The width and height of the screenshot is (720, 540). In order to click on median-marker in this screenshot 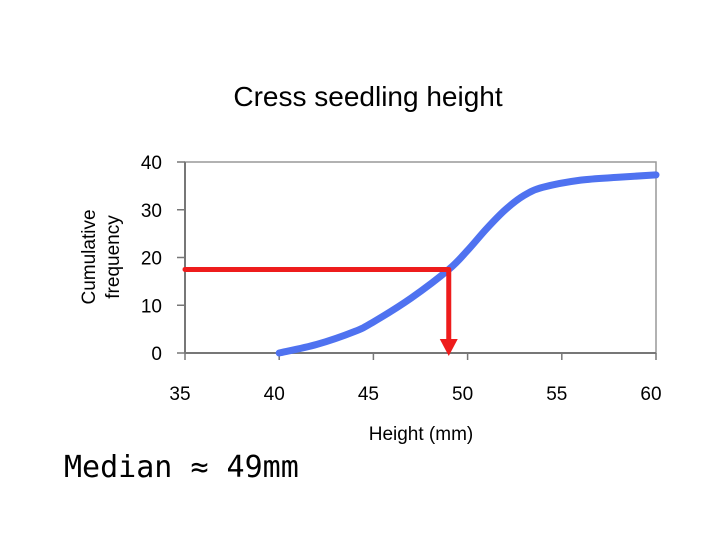, I will do `click(320, 311)`.